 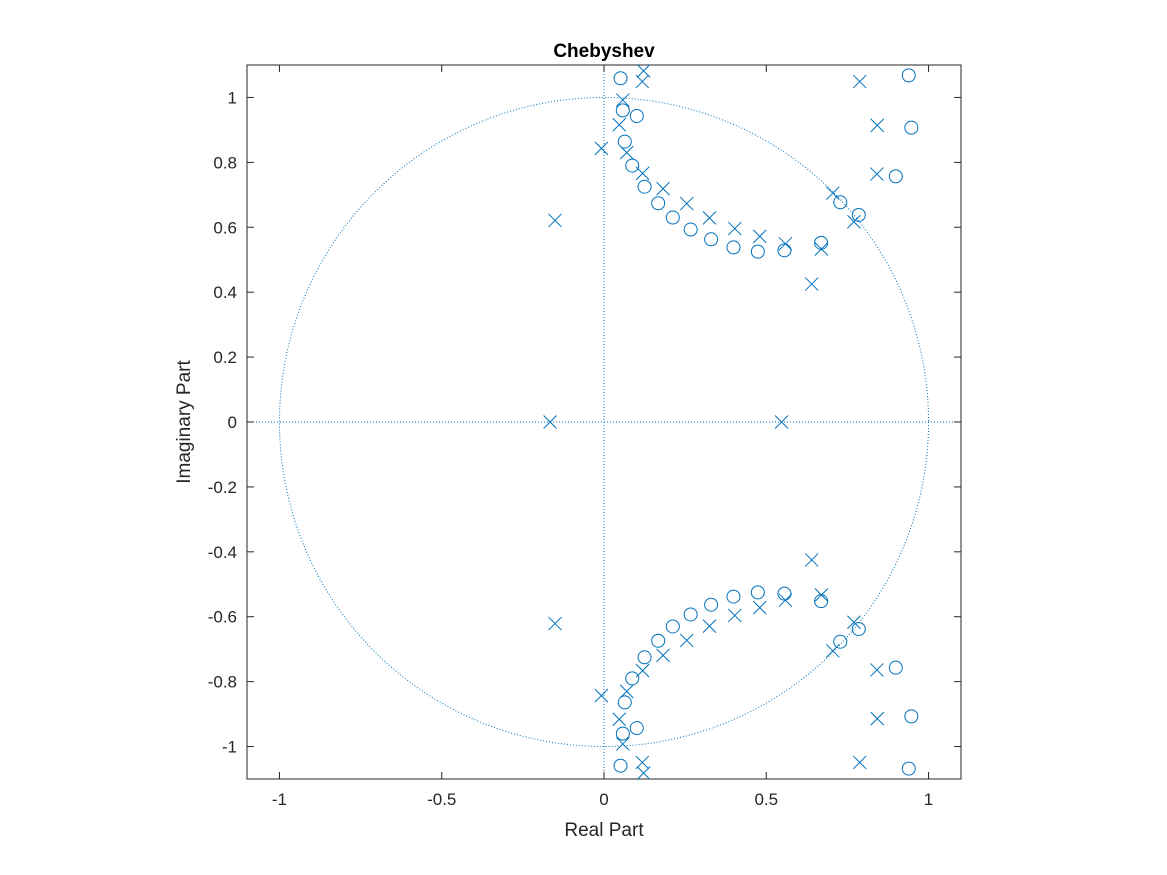 What do you see at coordinates (225, 357) in the screenshot?
I see `y-tick-label: 0.2` at bounding box center [225, 357].